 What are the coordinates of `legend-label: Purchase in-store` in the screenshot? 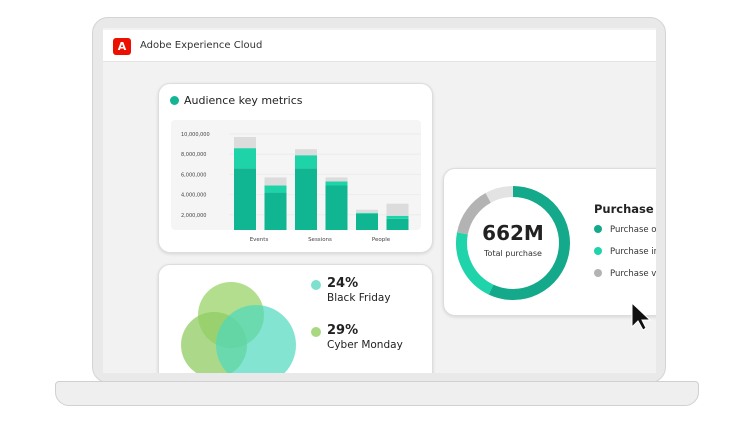 It's located at (633, 252).